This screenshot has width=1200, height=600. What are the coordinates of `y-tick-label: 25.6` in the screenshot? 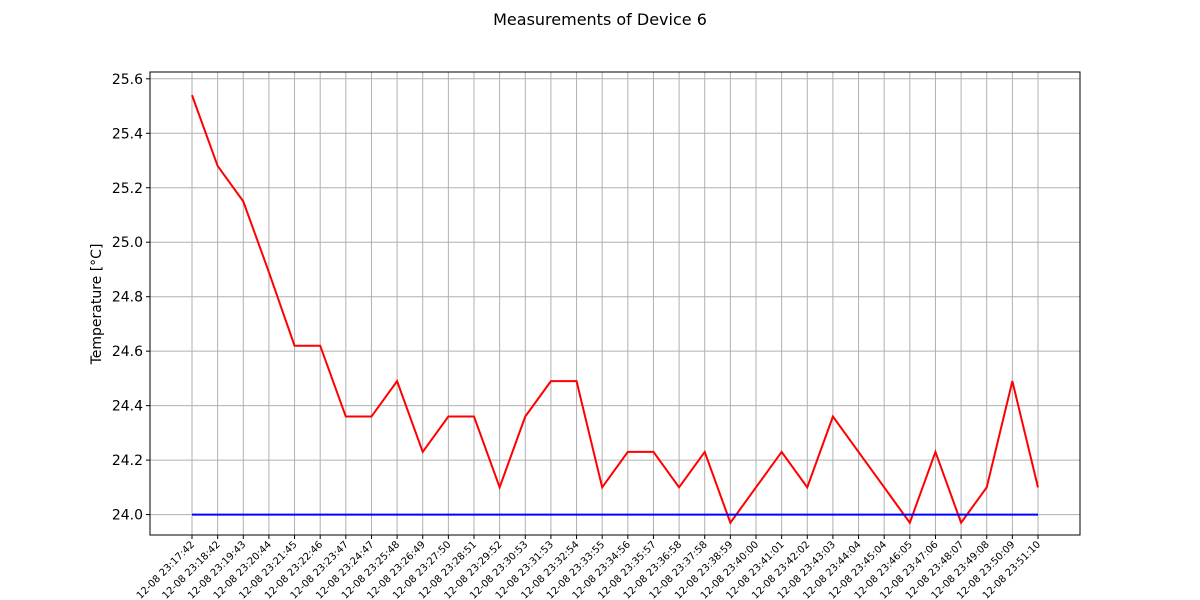 It's located at (127, 80).